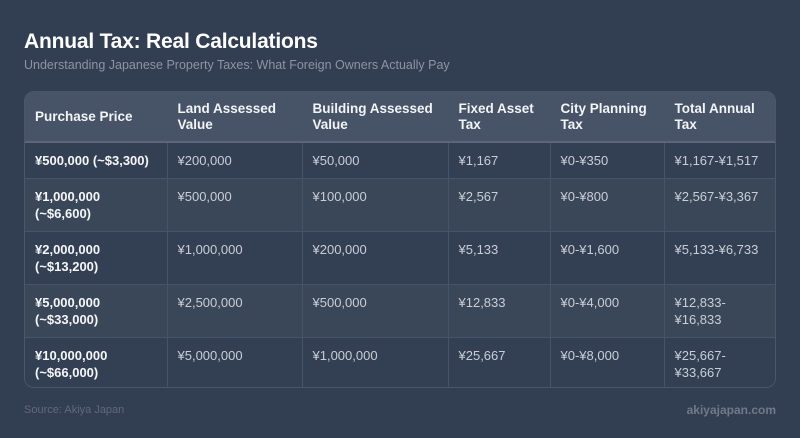 The width and height of the screenshot is (800, 438). Describe the element at coordinates (731, 410) in the screenshot. I see `site-link: akiyajapan.com` at that location.